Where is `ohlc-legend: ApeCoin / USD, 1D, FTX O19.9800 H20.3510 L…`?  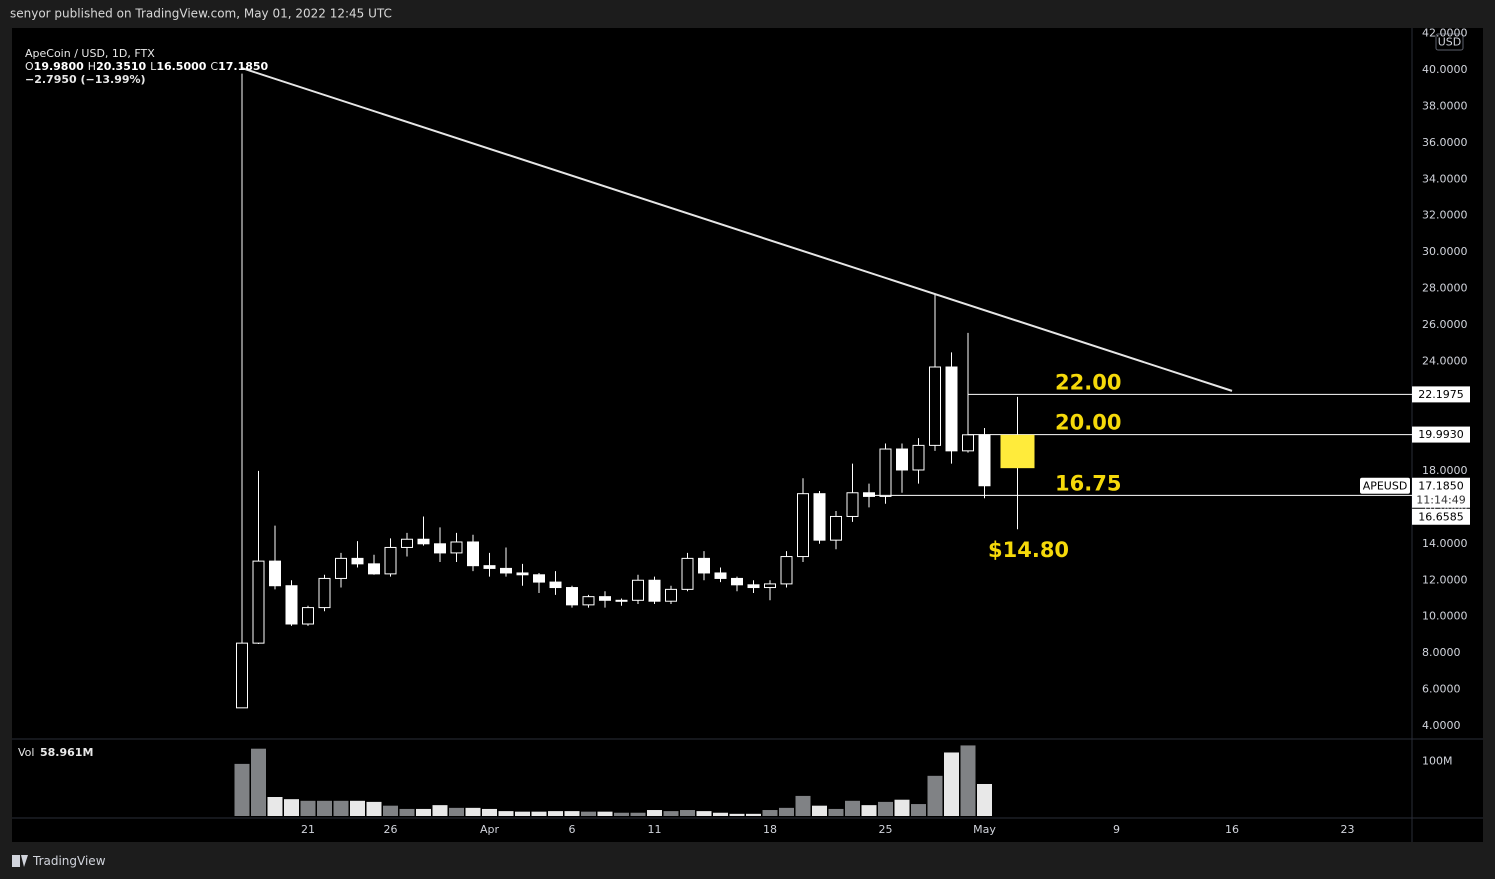
ohlc-legend: ApeCoin / USD, 1D, FTX O19.9800 H20.3510 L… is located at coordinates (146, 60).